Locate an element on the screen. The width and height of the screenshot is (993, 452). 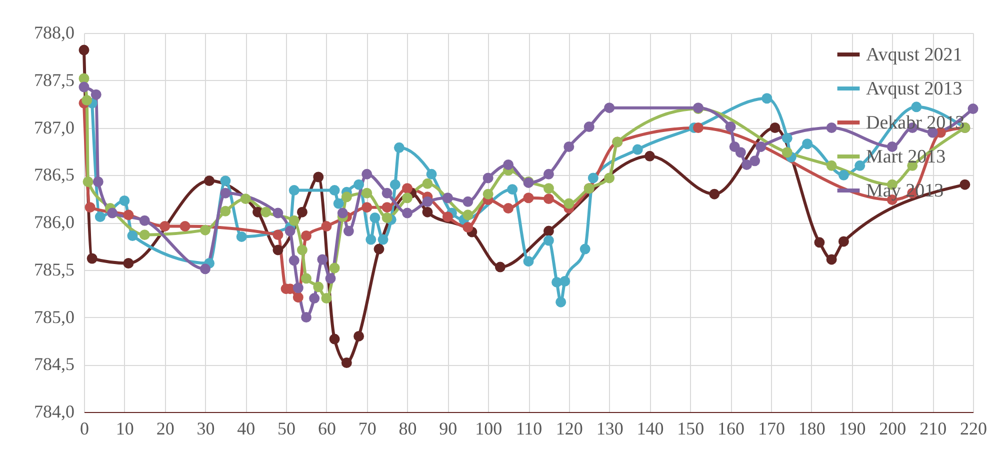
y-tick-label: 785,0 is located at coordinates (54, 316).